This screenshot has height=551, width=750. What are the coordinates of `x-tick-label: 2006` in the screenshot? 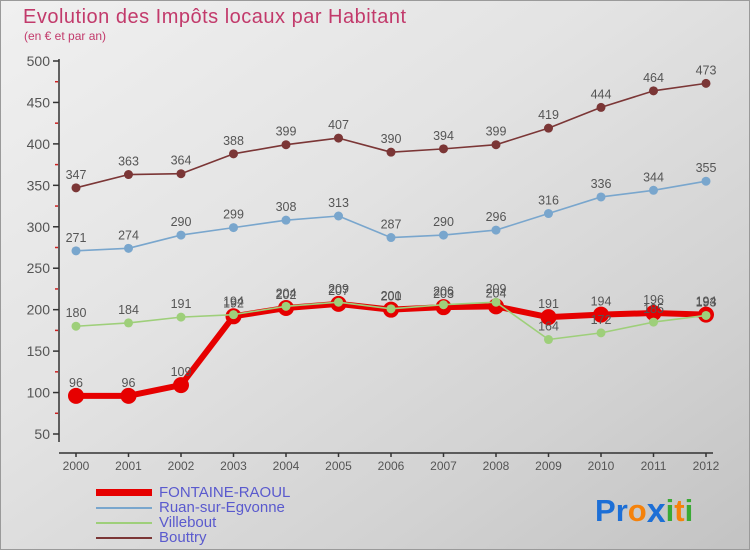 It's located at (391, 466).